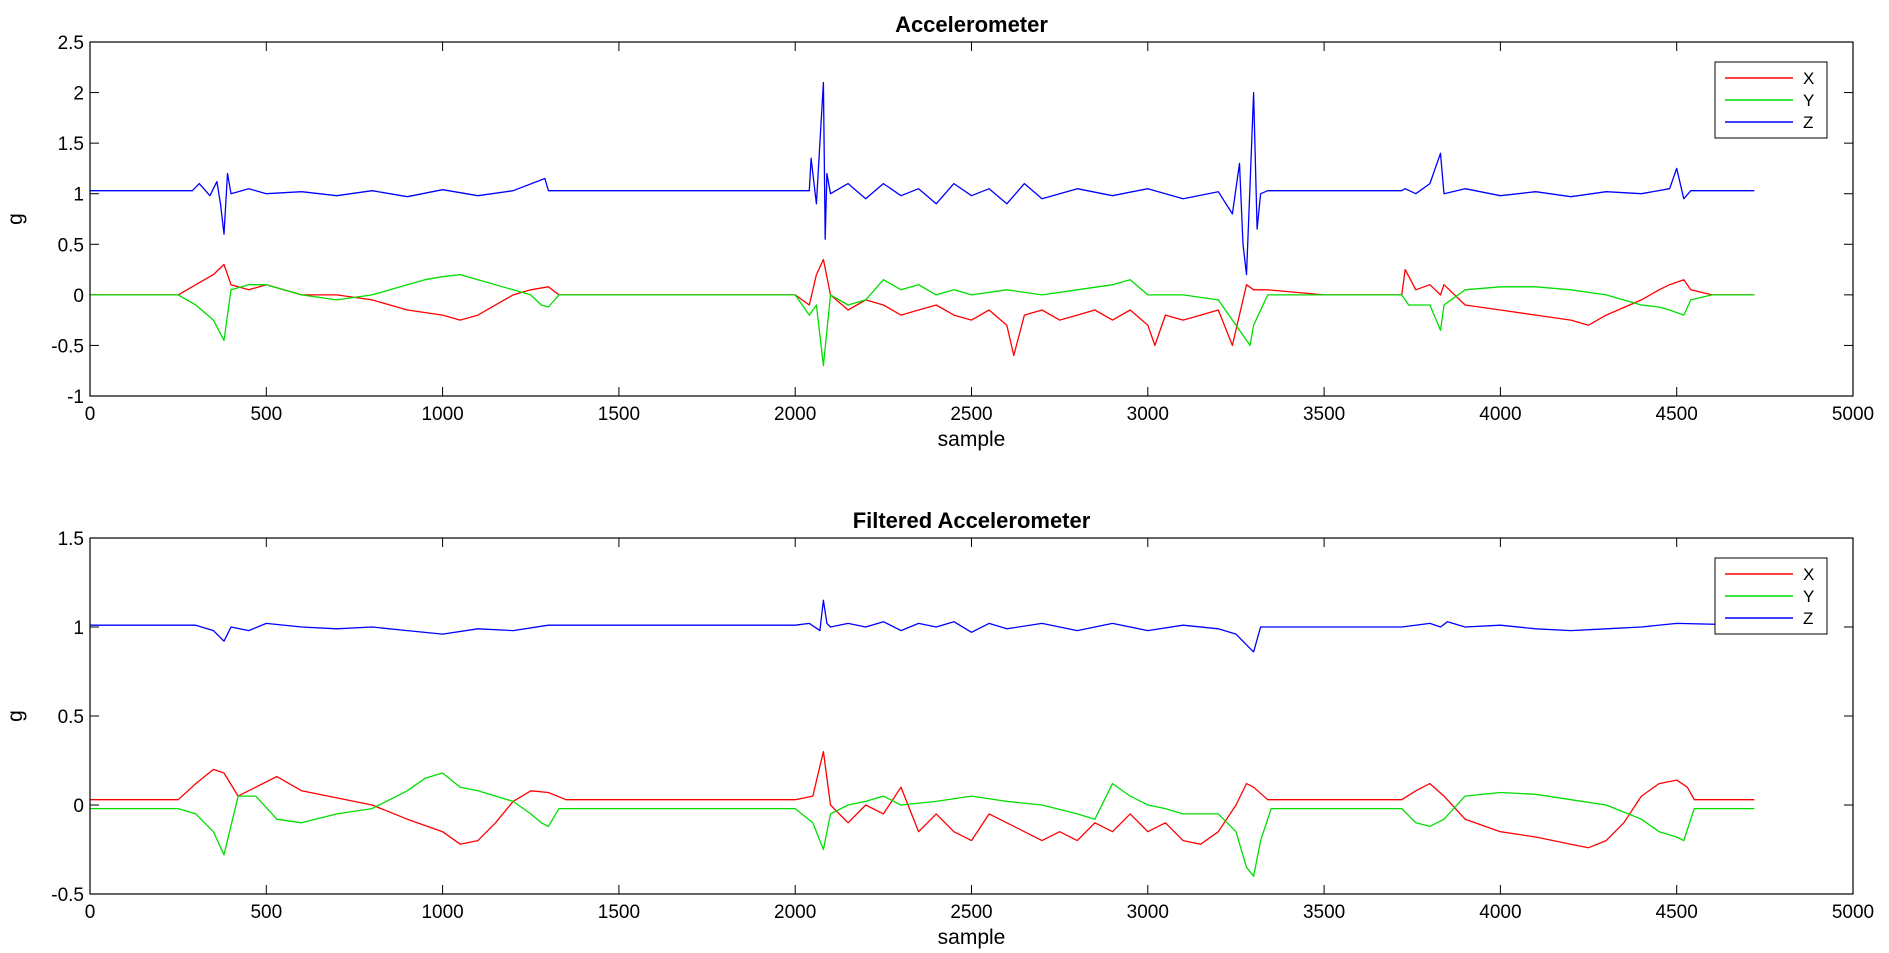  What do you see at coordinates (78, 94) in the screenshot?
I see `y-tick-label: 2` at bounding box center [78, 94].